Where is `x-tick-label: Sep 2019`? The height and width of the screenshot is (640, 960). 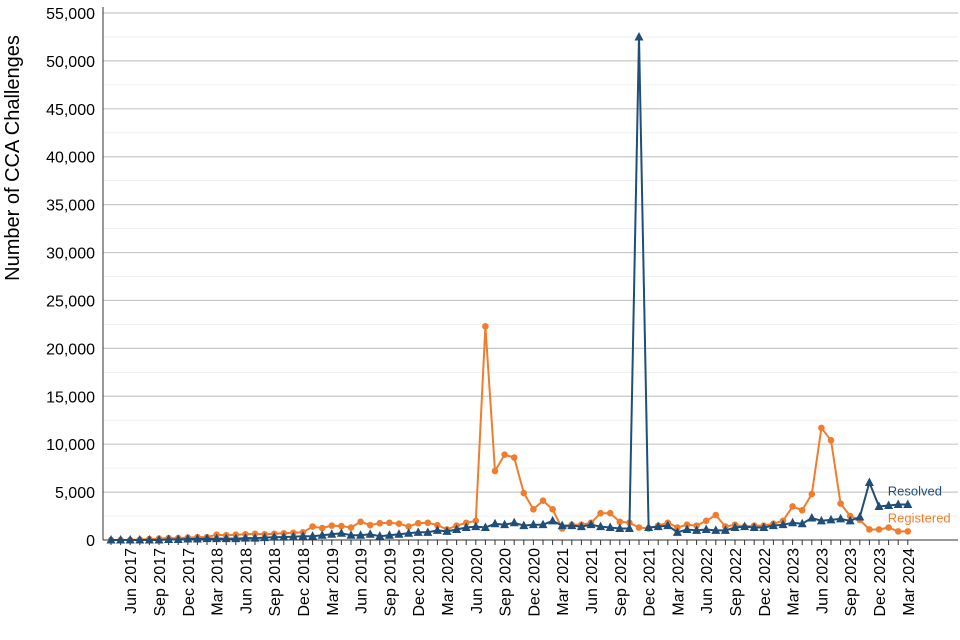
x-tick-label: Sep 2019 is located at coordinates (390, 582).